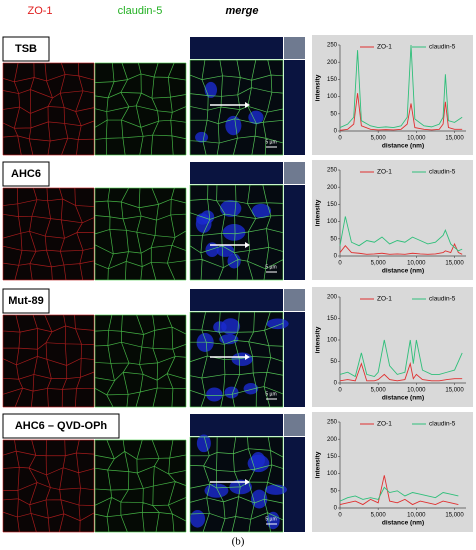 The height and width of the screenshot is (550, 476). What do you see at coordinates (294, 300) in the screenshot?
I see `merge-corner` at bounding box center [294, 300].